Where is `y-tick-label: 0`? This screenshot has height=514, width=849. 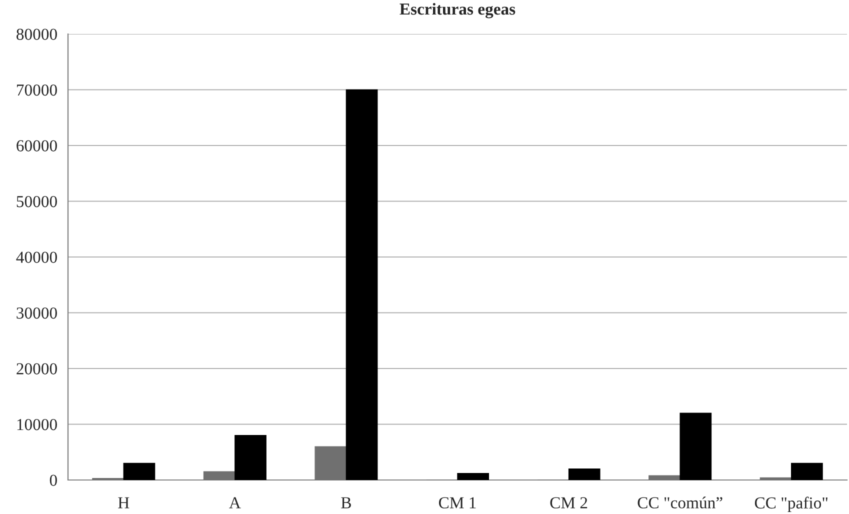 y-tick-label: 0 is located at coordinates (53, 480).